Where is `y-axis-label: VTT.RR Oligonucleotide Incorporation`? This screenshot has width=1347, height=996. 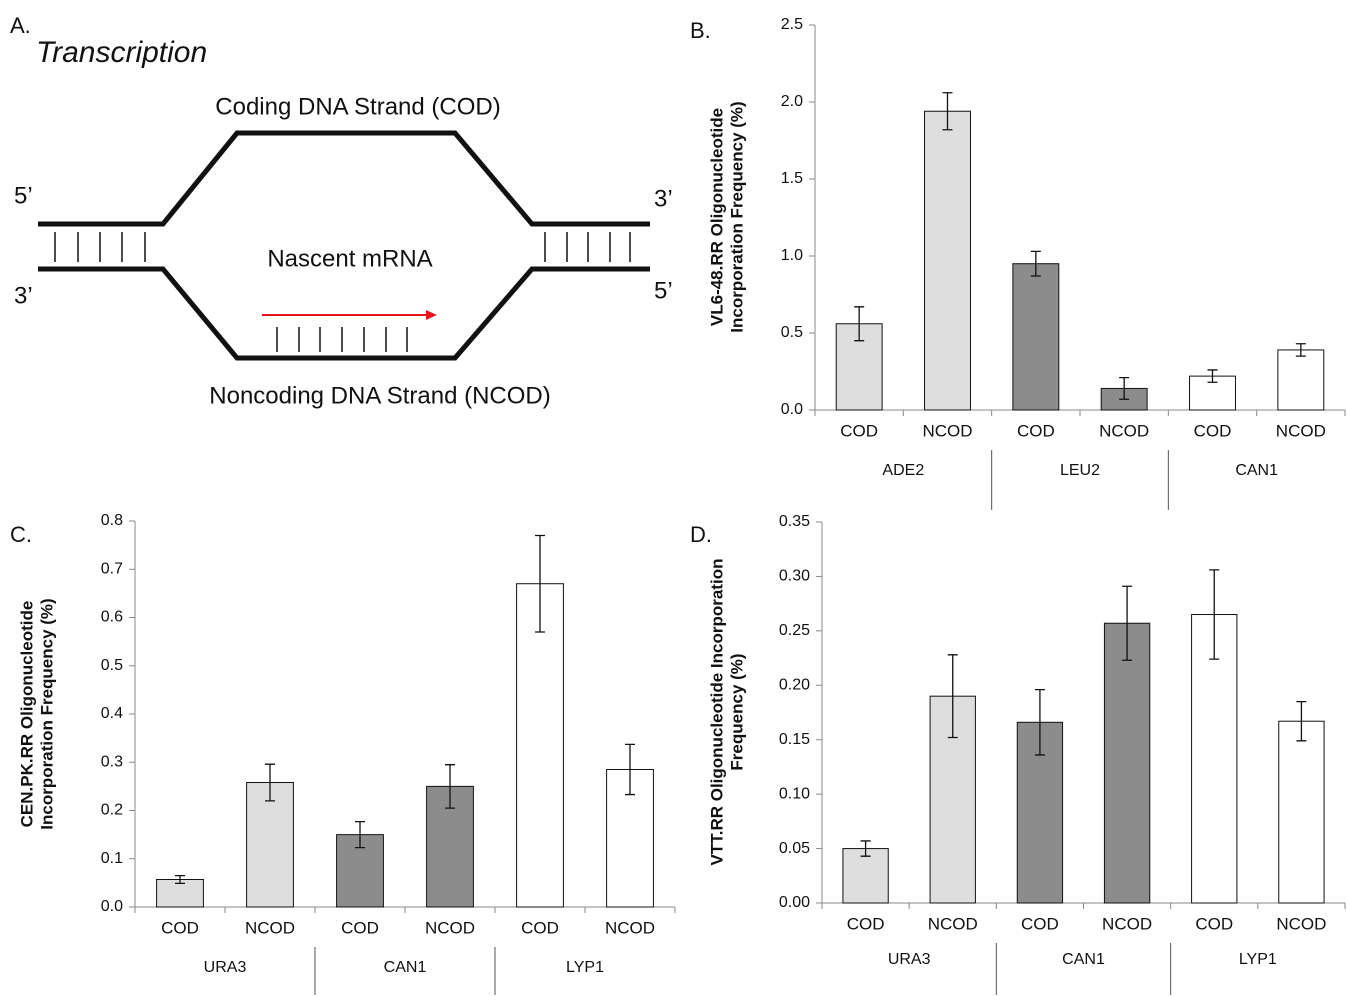 y-axis-label: VTT.RR Oligonucleotide Incorporation is located at coordinates (716, 712).